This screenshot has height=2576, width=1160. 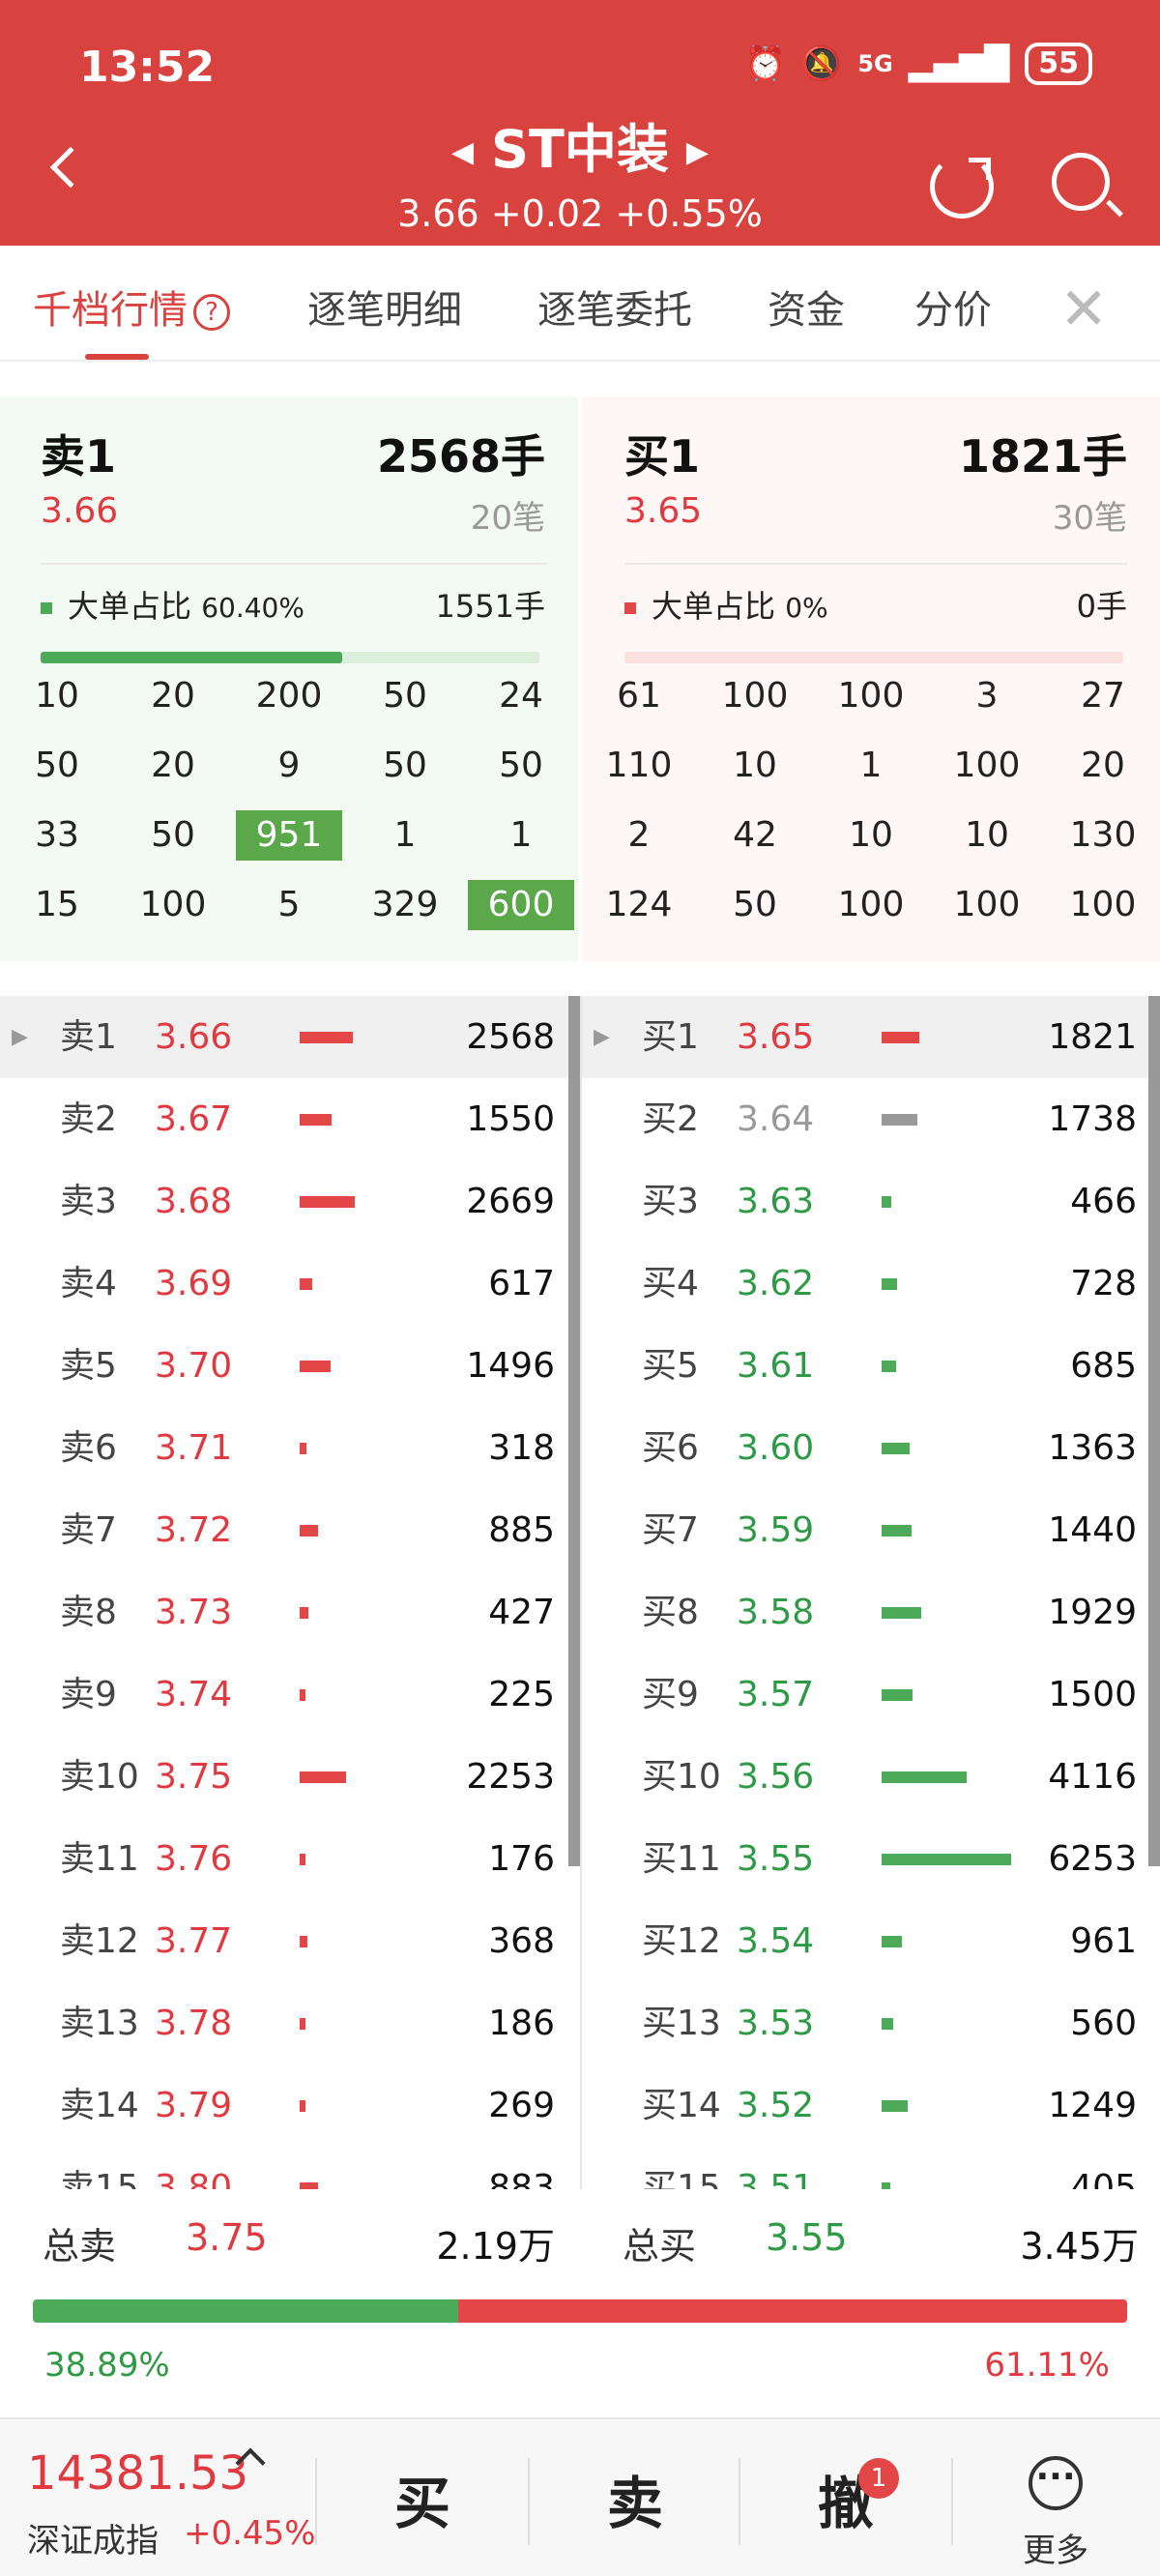 What do you see at coordinates (289, 915) in the screenshot?
I see `grid-row: 15 100 5 329 600` at bounding box center [289, 915].